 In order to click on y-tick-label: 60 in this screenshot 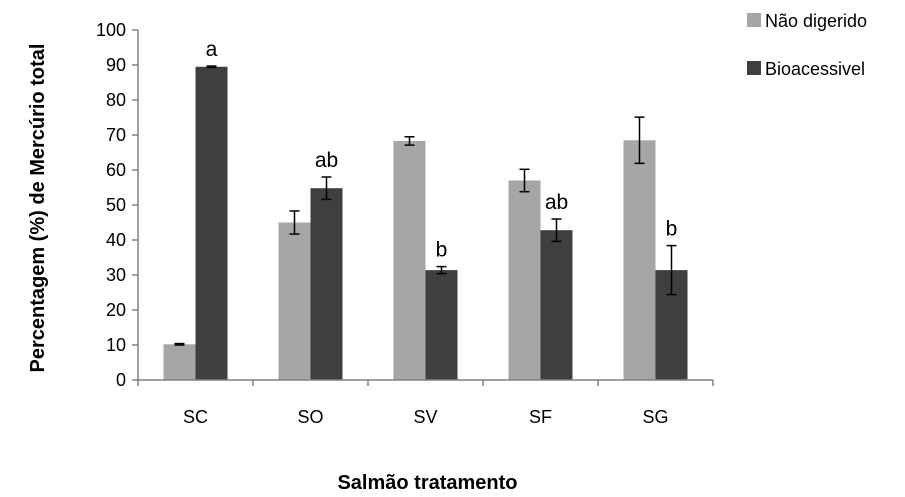, I will do `click(116, 170)`.